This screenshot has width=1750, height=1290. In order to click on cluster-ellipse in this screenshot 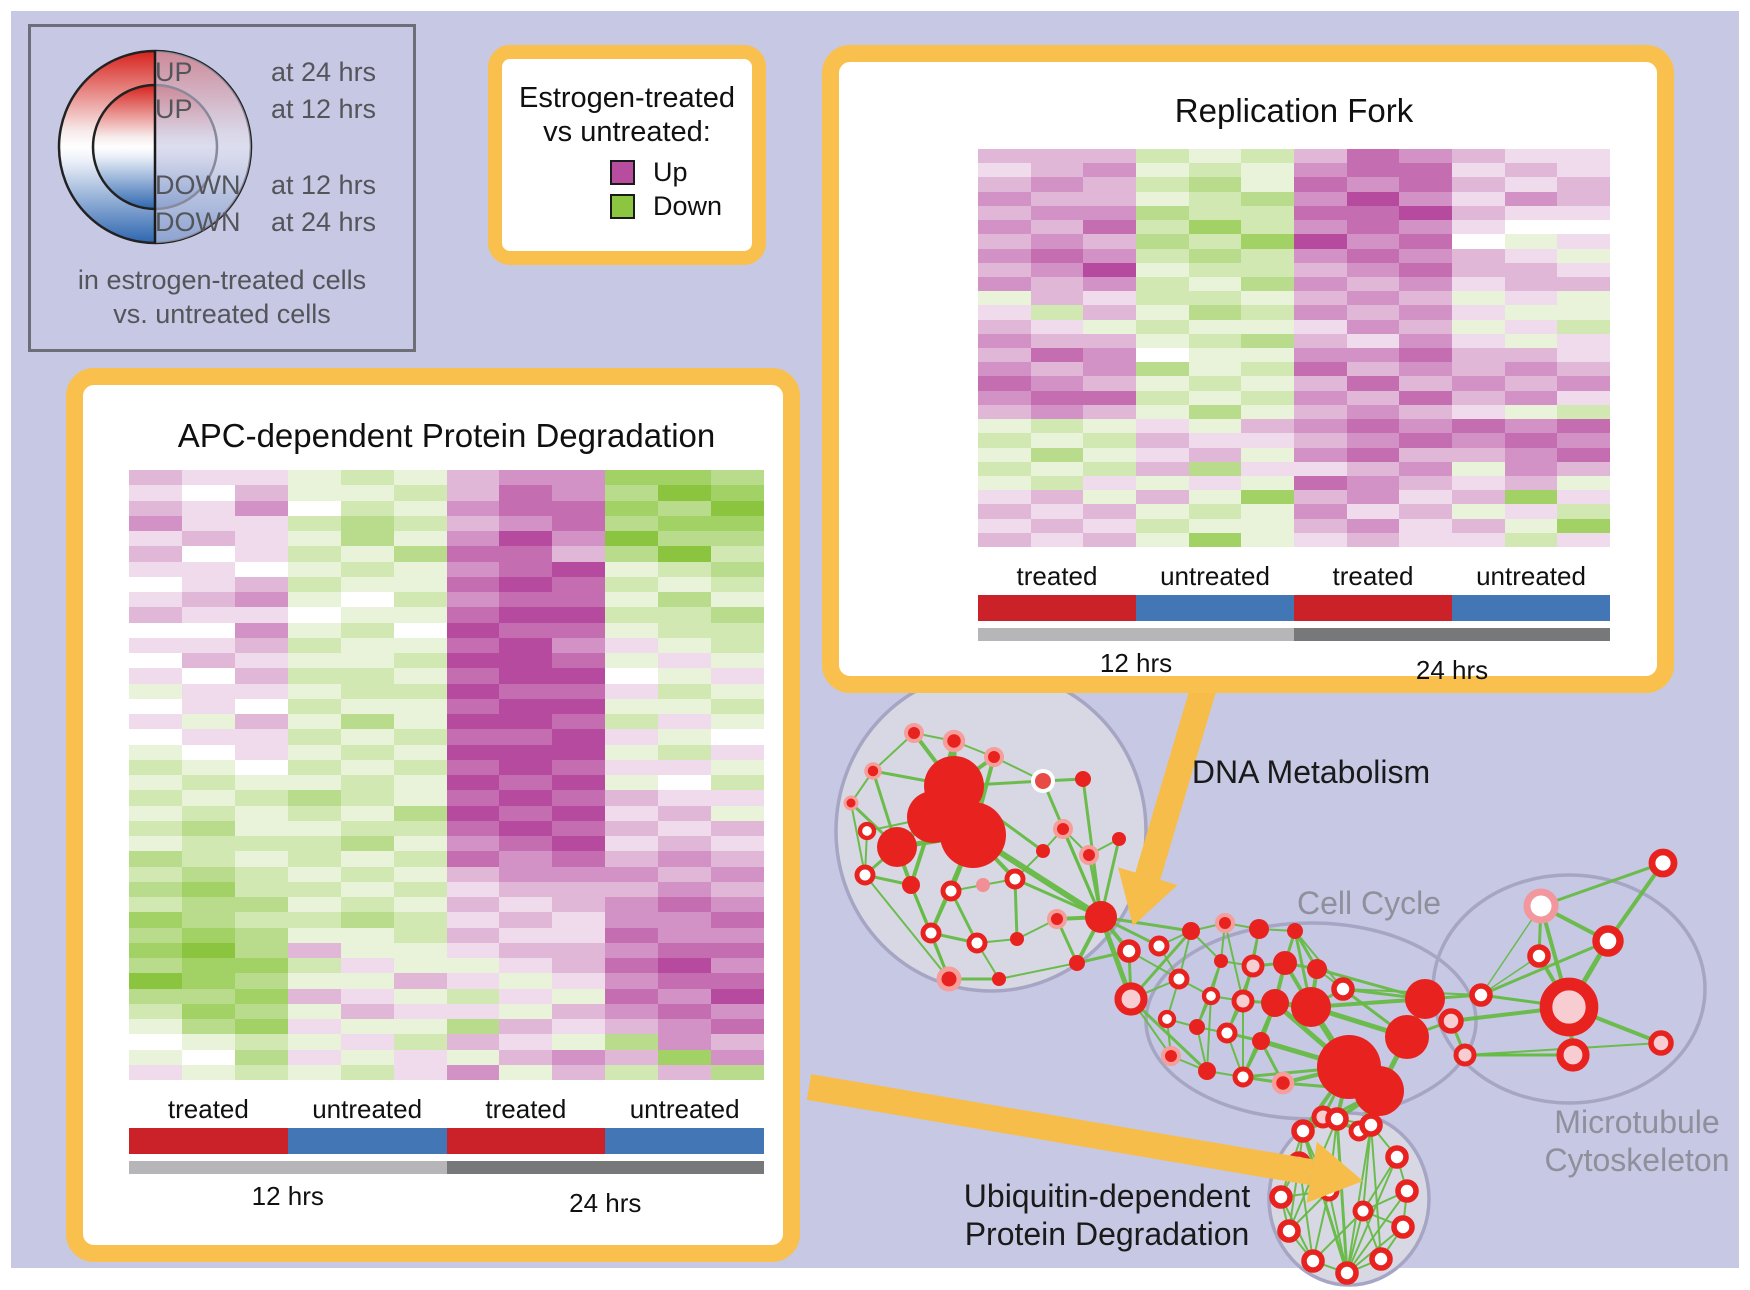, I will do `click(1349, 1199)`.